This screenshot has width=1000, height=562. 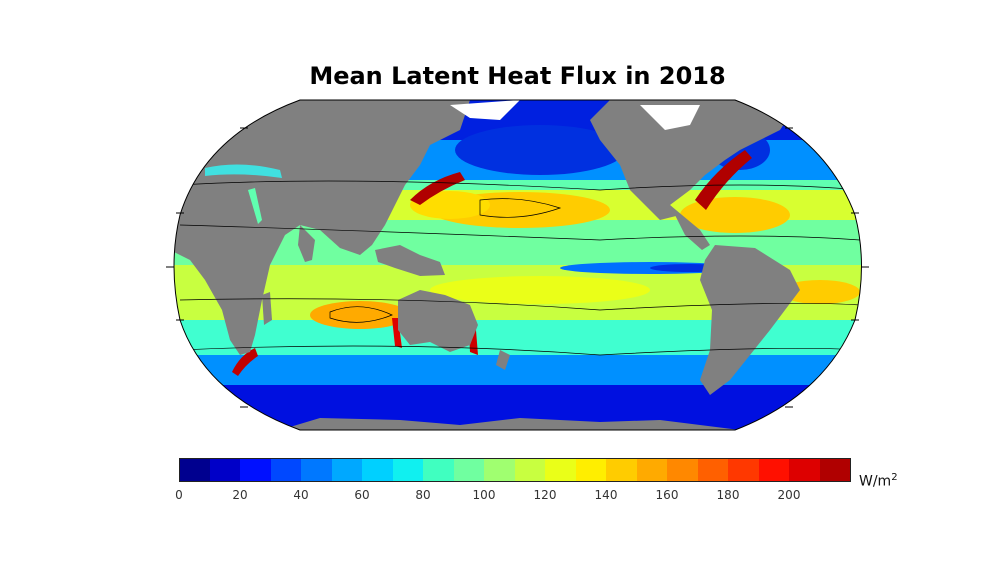 What do you see at coordinates (878, 481) in the screenshot?
I see `colorbar-units-label: W/m2` at bounding box center [878, 481].